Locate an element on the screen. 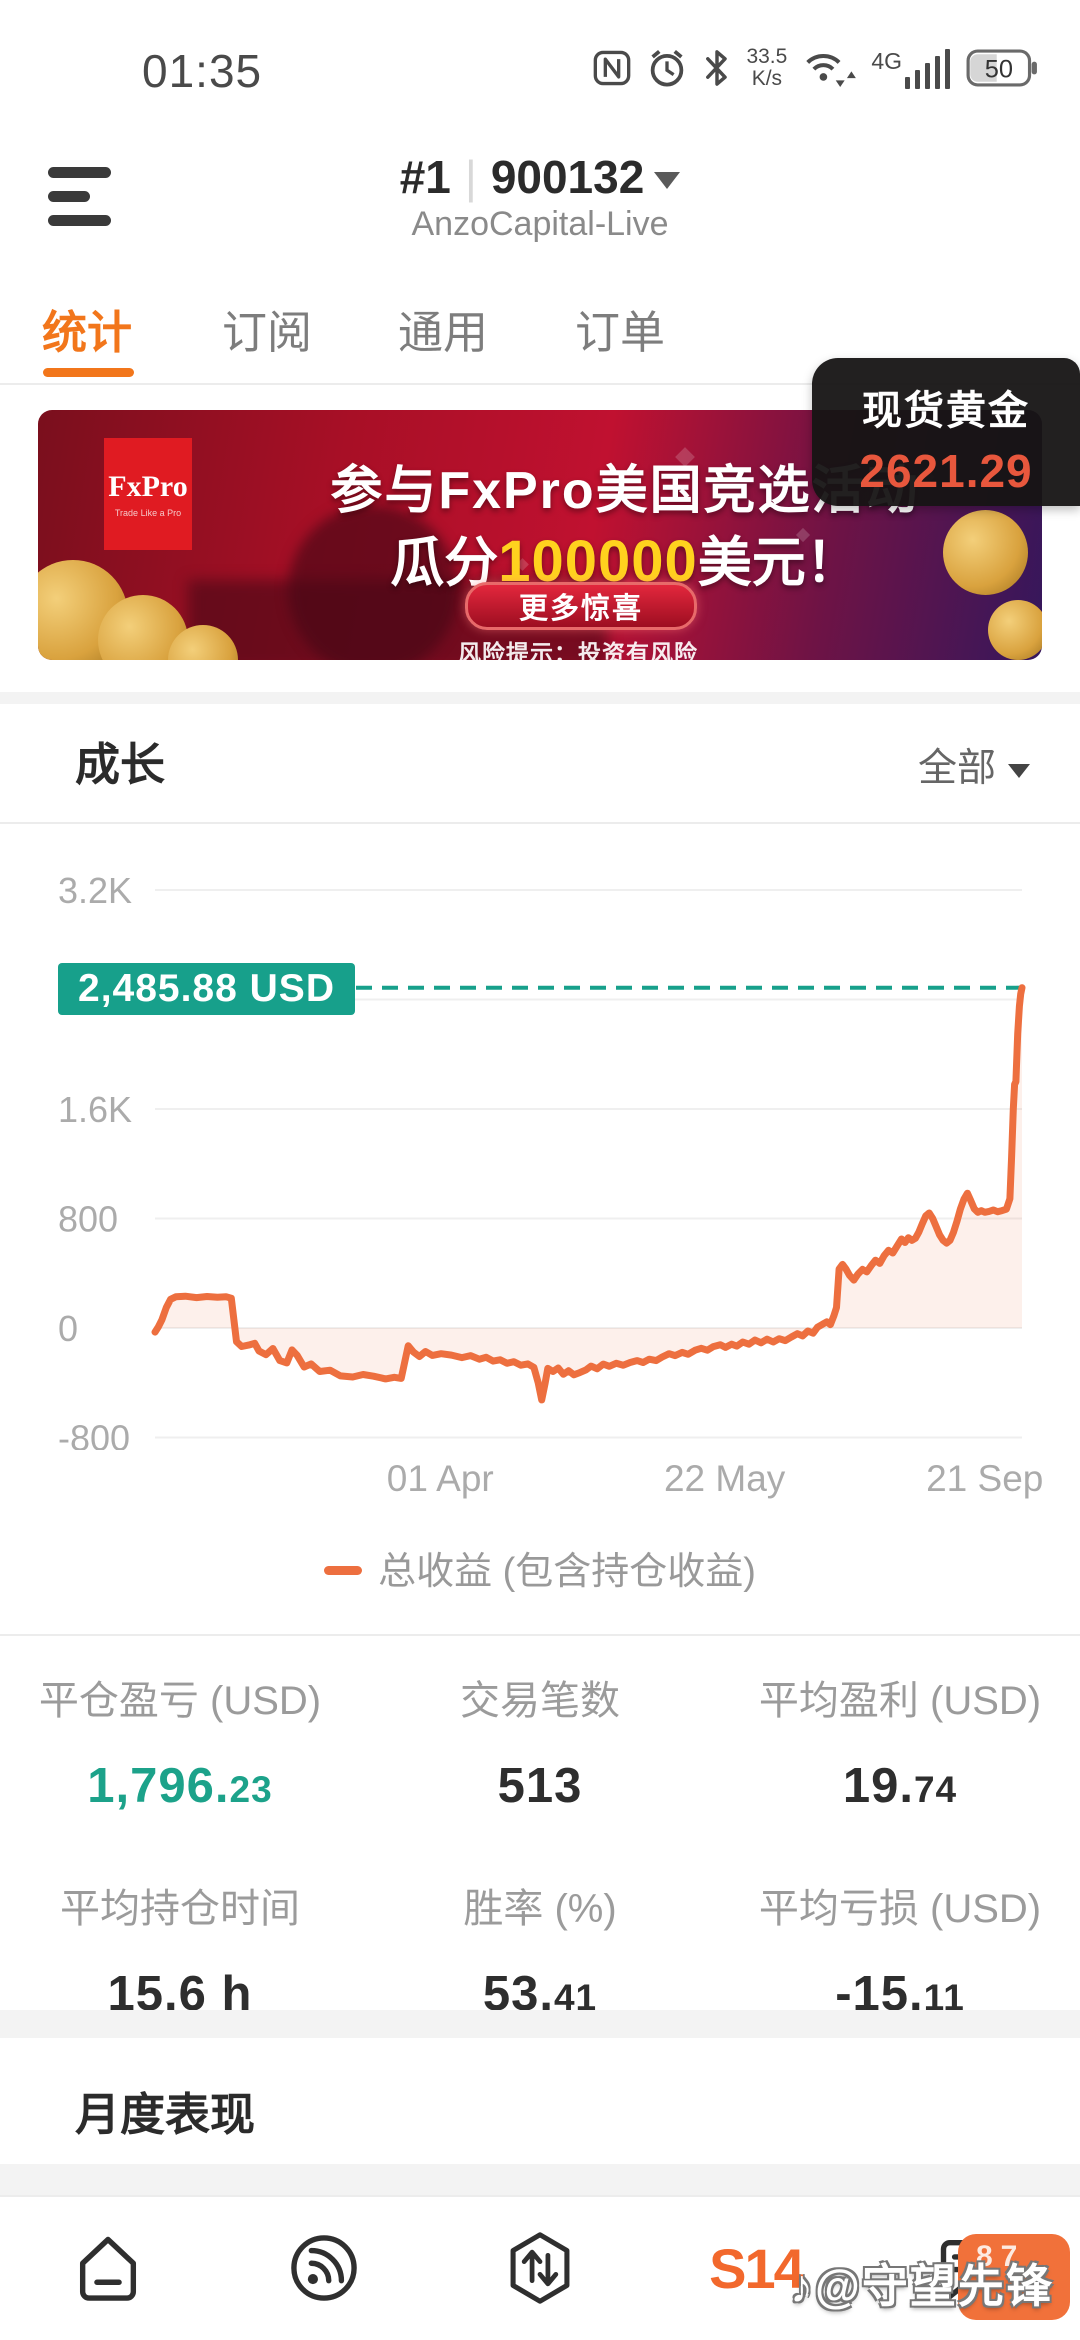 The width and height of the screenshot is (1080, 2340). svg-text: 3.2K is located at coordinates (95, 890).